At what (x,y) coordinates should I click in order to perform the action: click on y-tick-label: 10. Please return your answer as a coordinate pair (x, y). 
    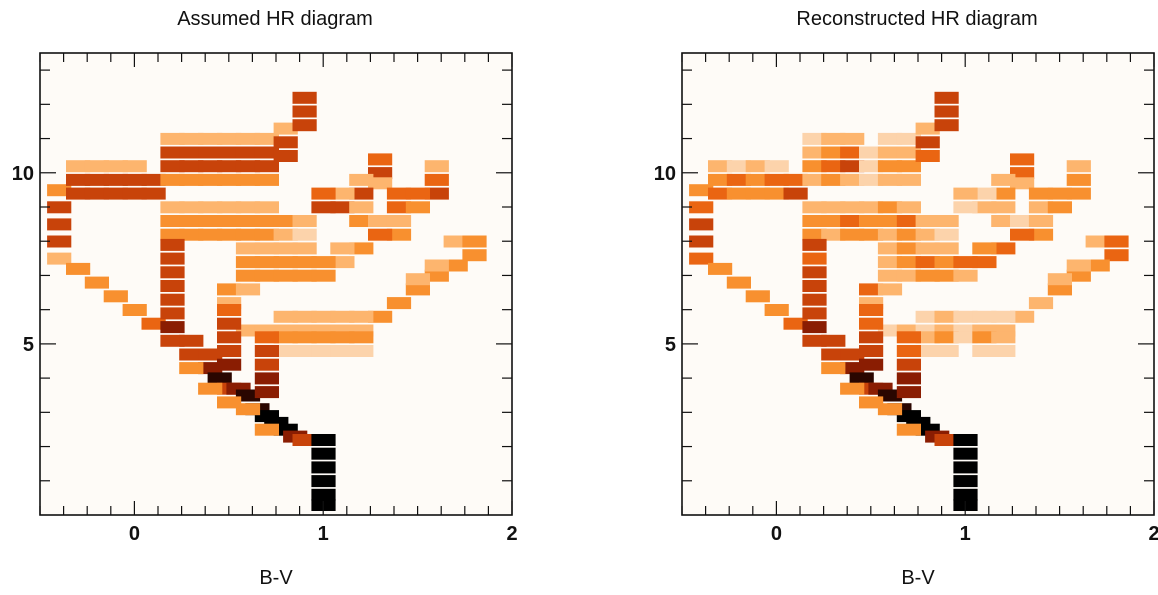
    Looking at the image, I should click on (665, 174).